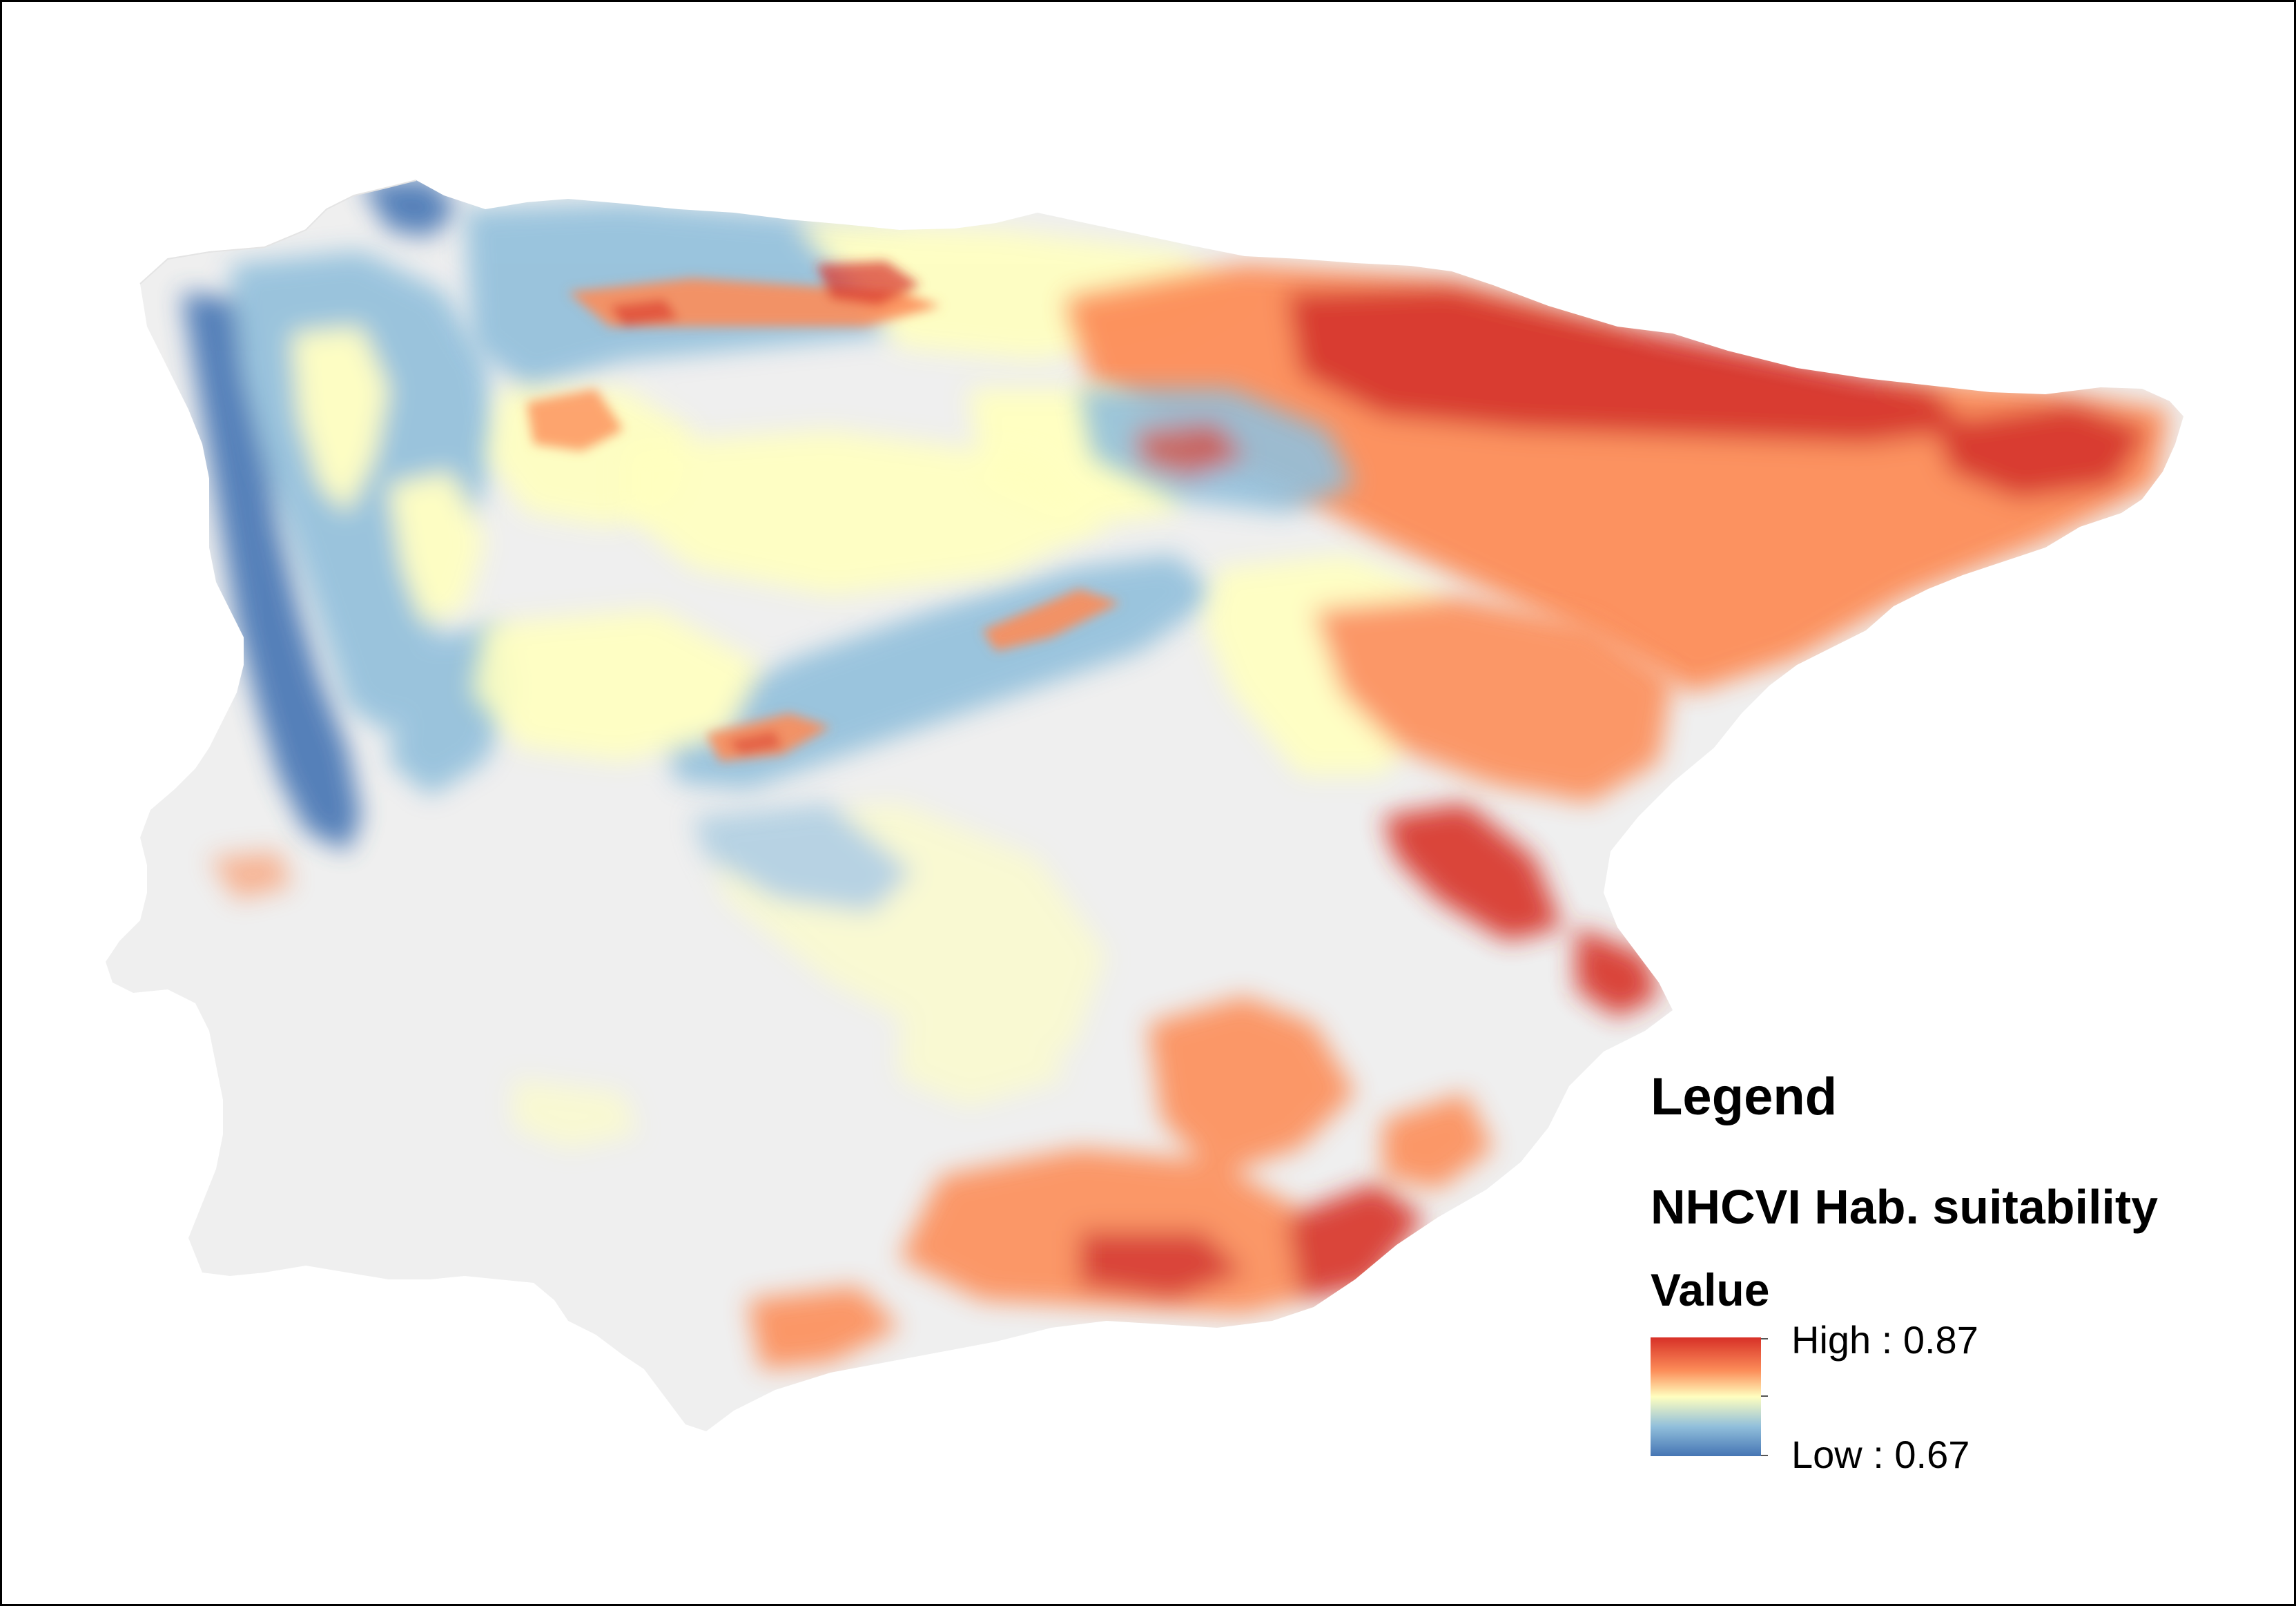  I want to click on legend-field-name: Value, so click(1710, 1289).